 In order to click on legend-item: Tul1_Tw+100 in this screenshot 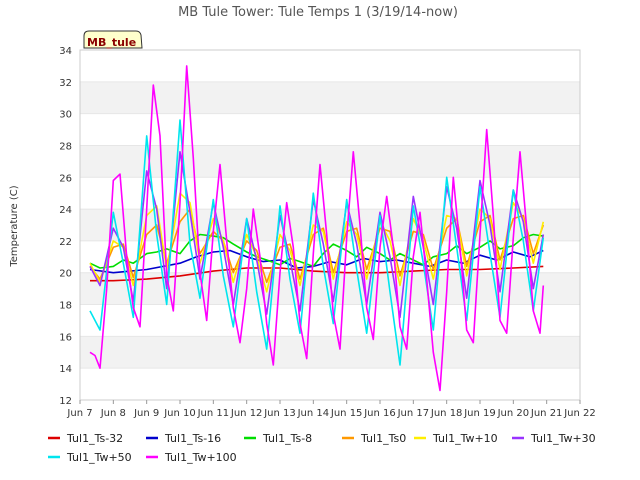, I will do `click(191, 457)`.